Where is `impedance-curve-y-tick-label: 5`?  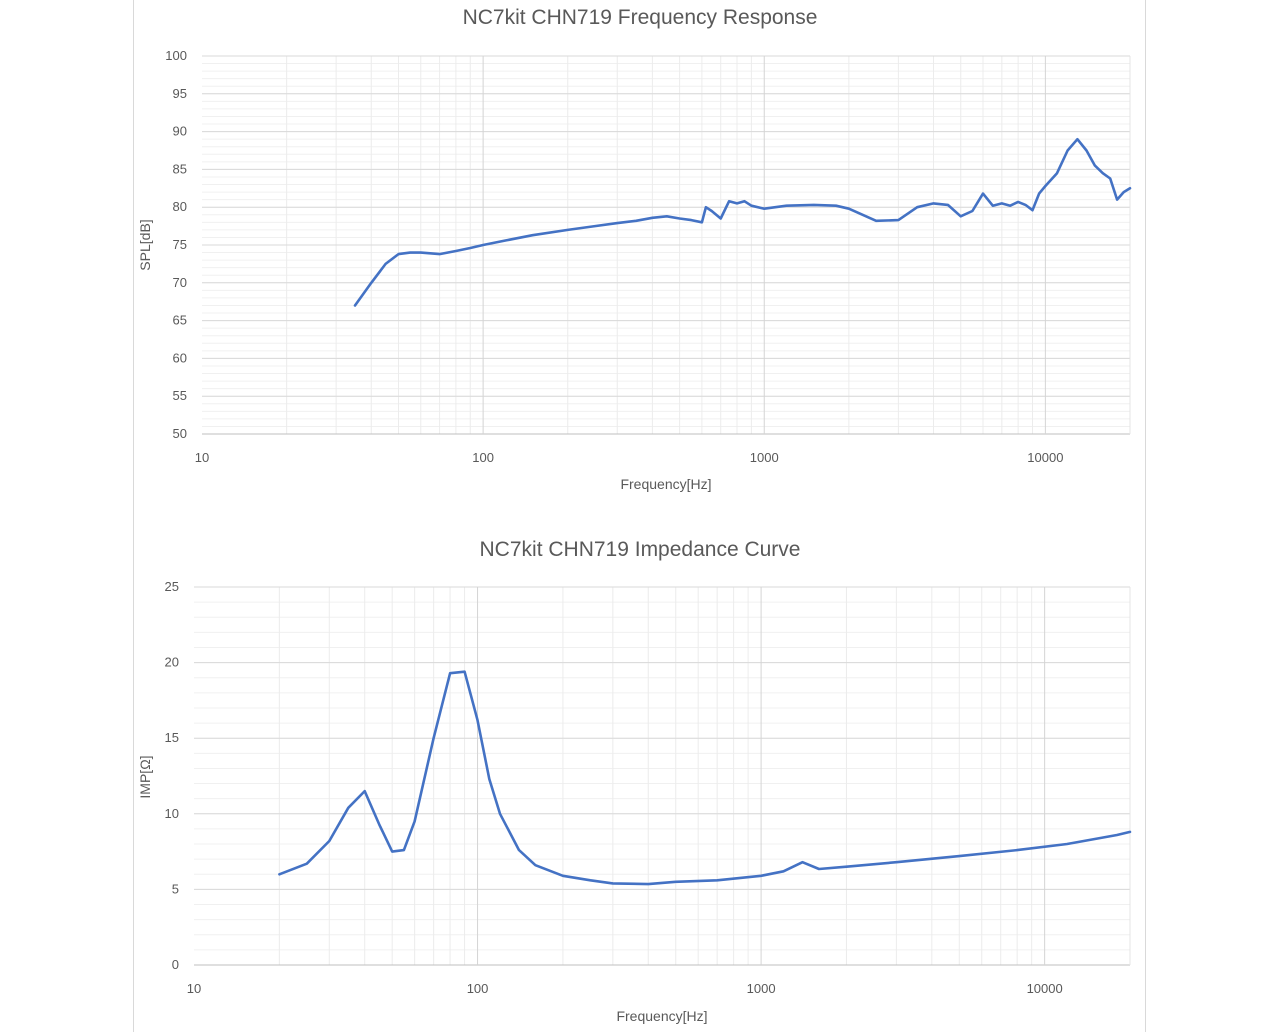
impedance-curve-y-tick-label: 5 is located at coordinates (175, 888).